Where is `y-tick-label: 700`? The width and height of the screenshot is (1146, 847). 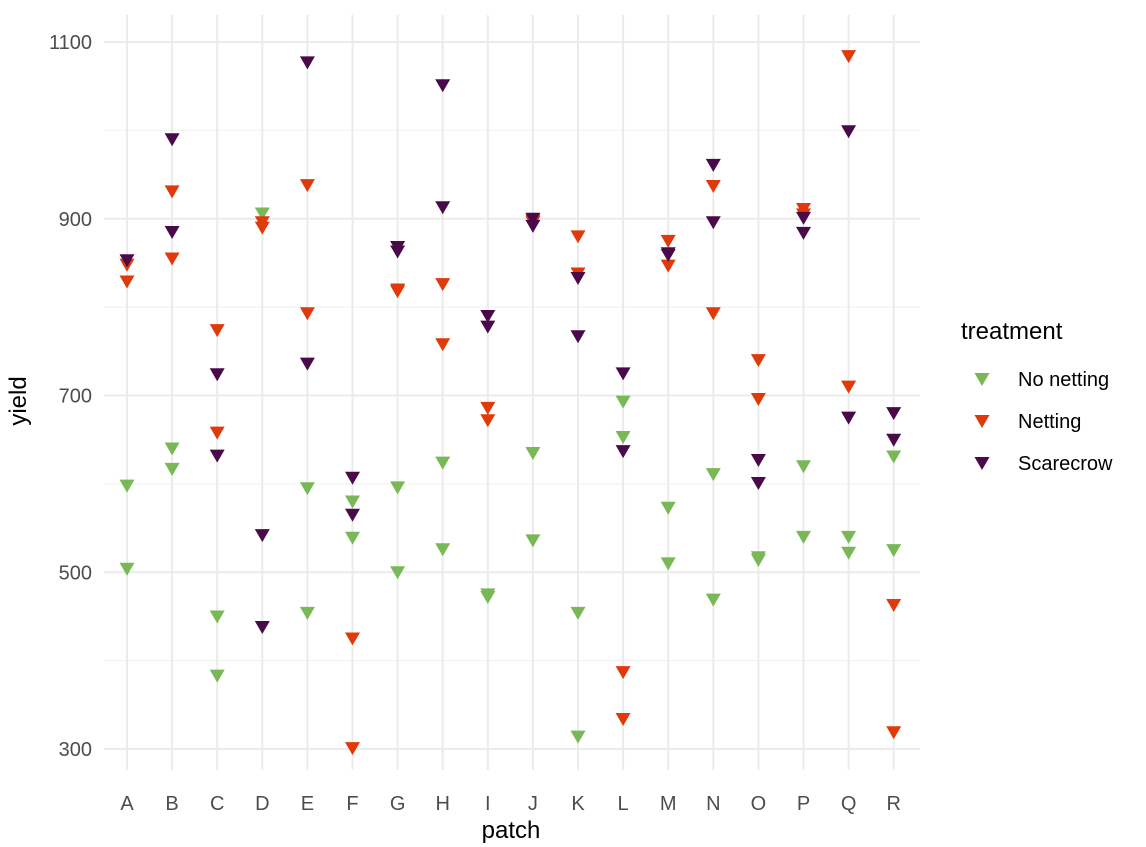
y-tick-label: 700 is located at coordinates (75, 397).